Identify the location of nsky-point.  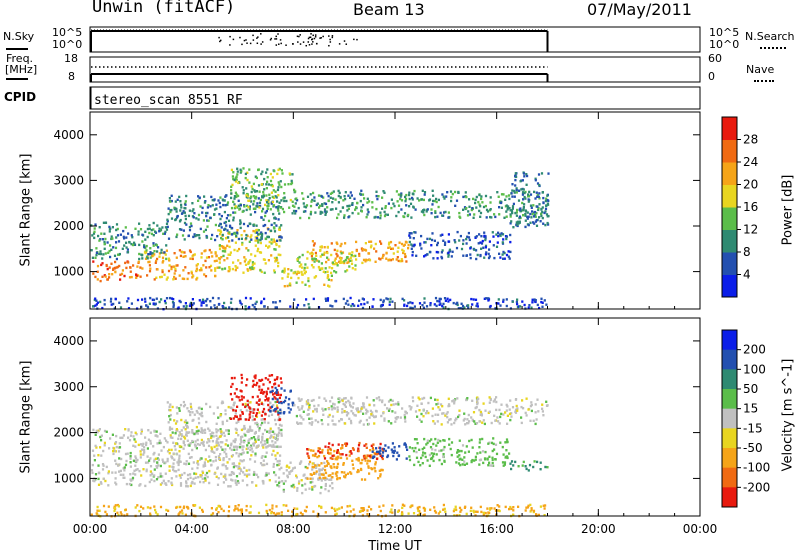
(271, 38).